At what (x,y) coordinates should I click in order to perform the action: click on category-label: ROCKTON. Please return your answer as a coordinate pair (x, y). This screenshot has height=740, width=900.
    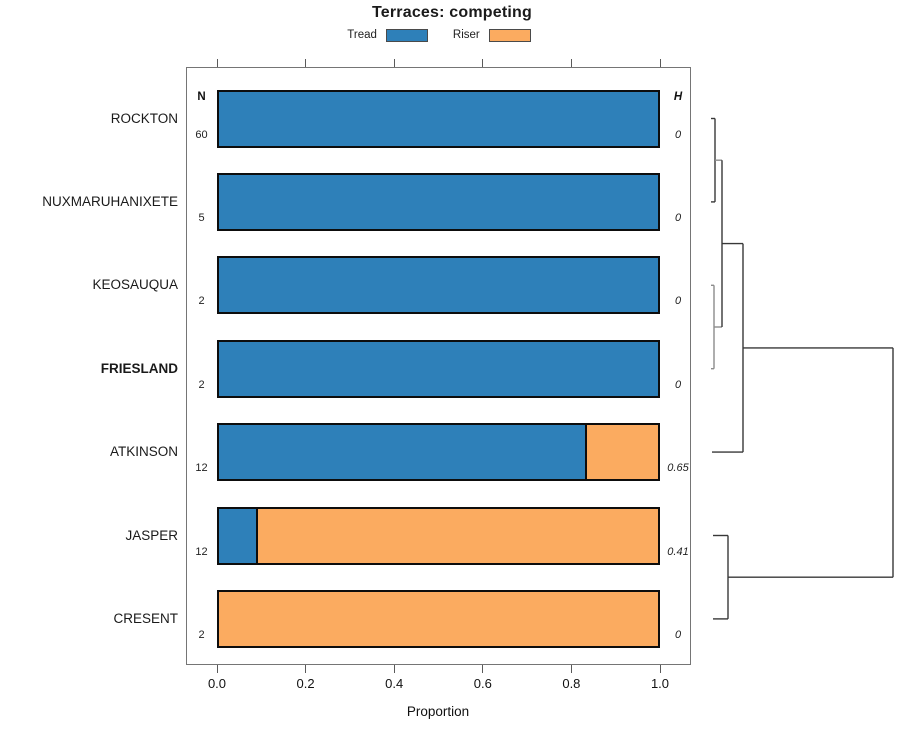
    Looking at the image, I should click on (144, 118).